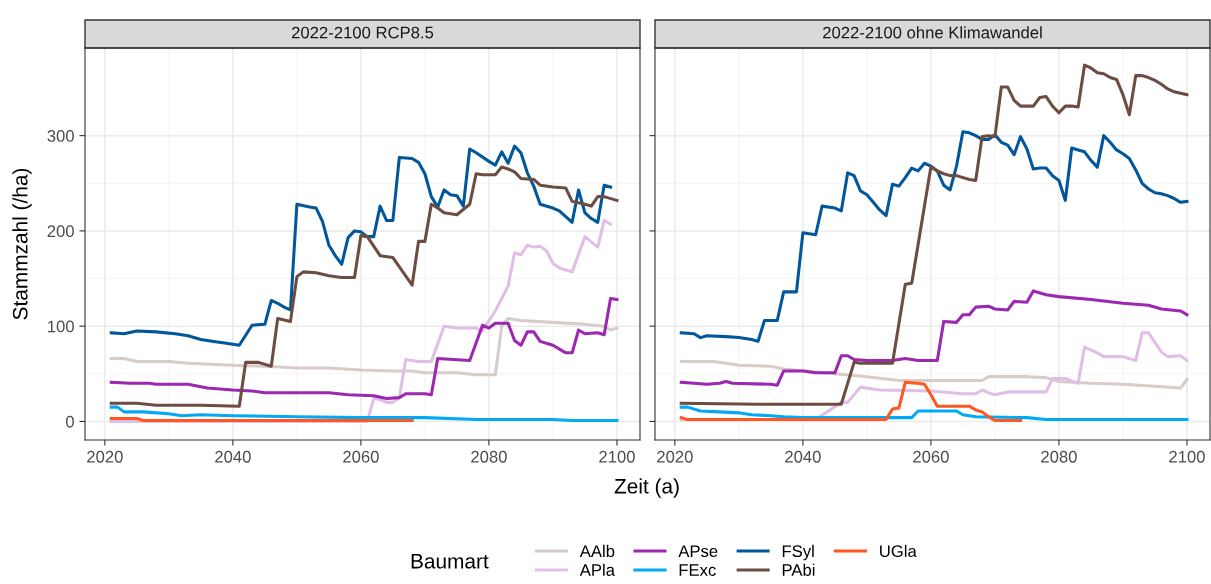 This screenshot has height=584, width=1211. I want to click on y-tick-label: 200, so click(60, 231).